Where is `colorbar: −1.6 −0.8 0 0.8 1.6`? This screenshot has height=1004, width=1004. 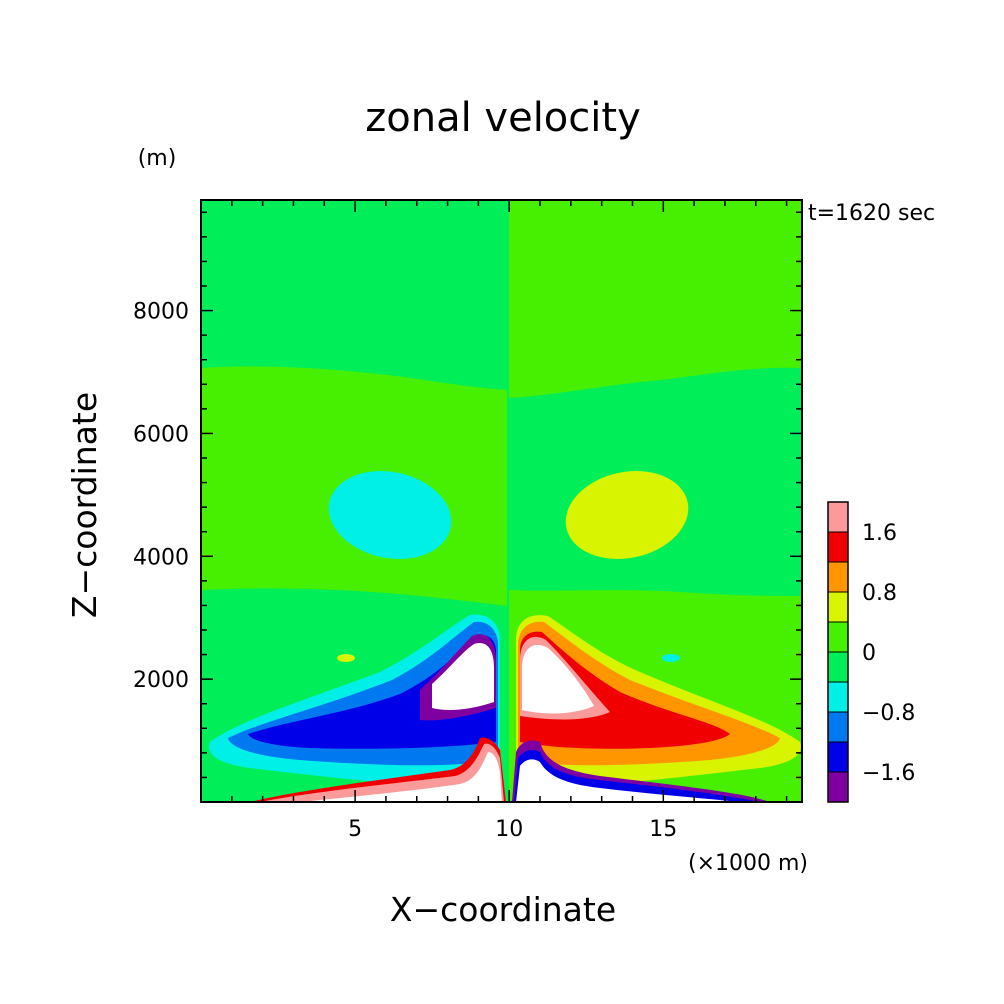
colorbar: −1.6 −0.8 0 0.8 1.6 is located at coordinates (871, 652).